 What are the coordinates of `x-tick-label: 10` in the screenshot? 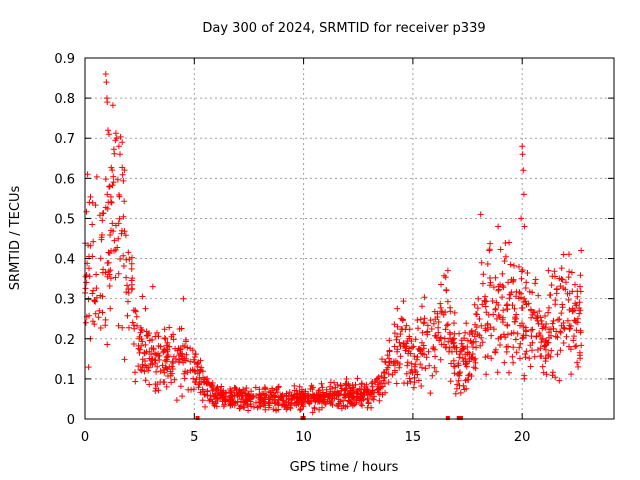 It's located at (303, 437).